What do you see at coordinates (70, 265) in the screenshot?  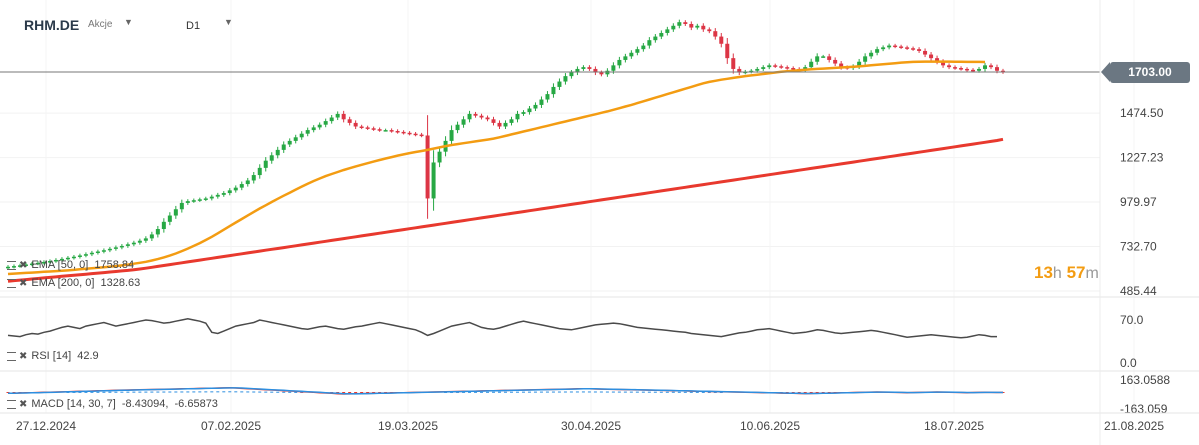 I see `legend-ema50: ✖ EMA [50, 0] 1758.84` at bounding box center [70, 265].